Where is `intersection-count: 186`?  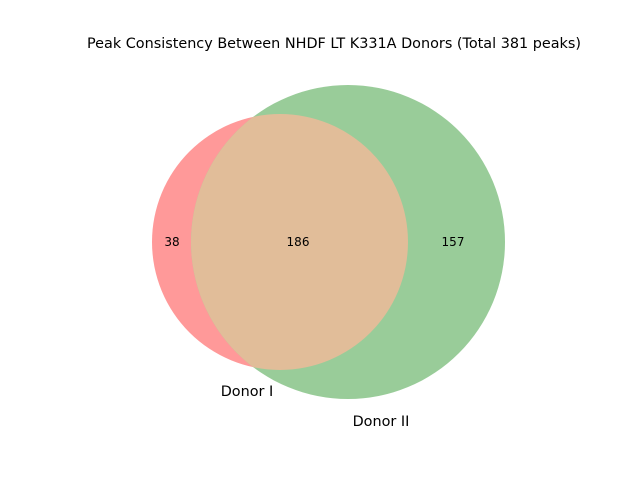 intersection-count: 186 is located at coordinates (298, 242).